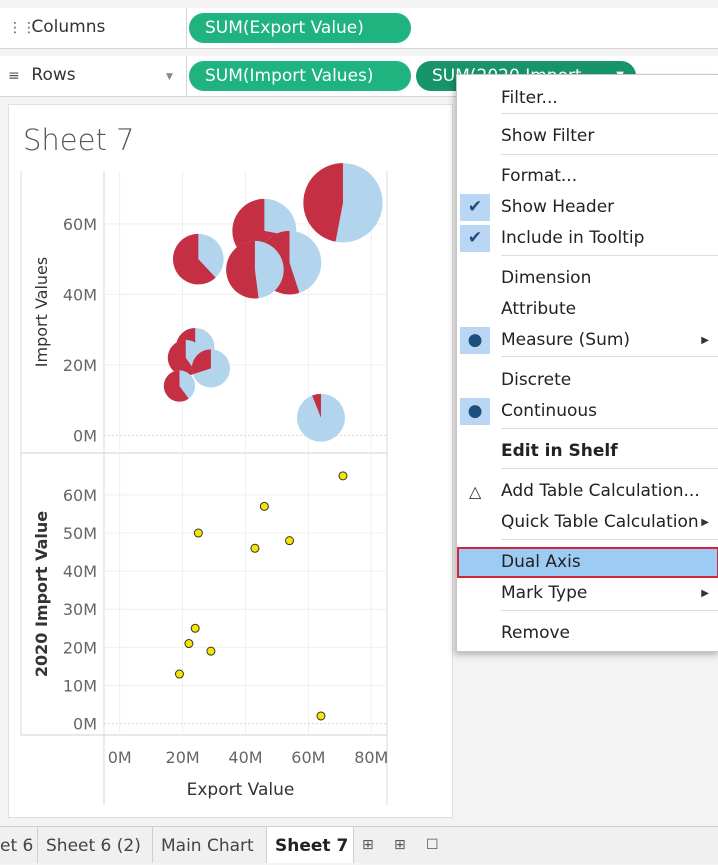  I want to click on menu-item-dual-axis: Dual Axis, so click(587, 562).